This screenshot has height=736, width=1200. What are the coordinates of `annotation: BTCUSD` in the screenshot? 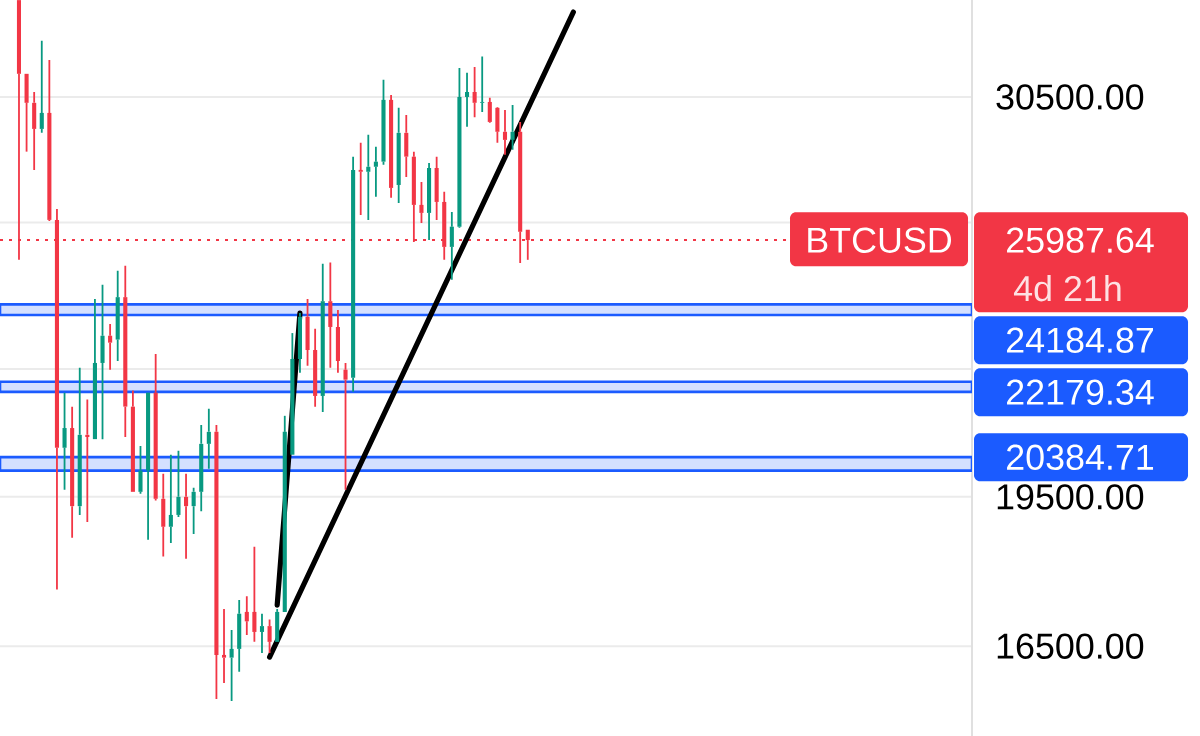 It's located at (880, 240).